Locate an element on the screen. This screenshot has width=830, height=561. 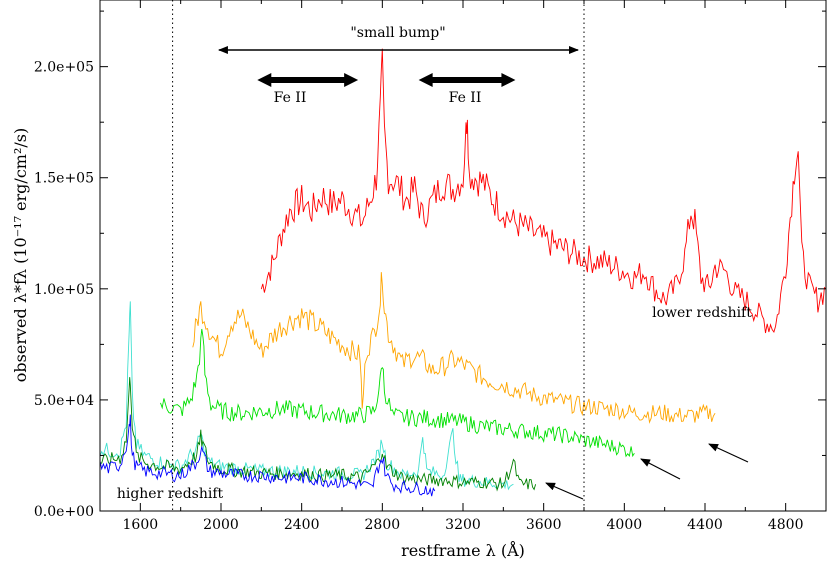
fe2-right-arrow is located at coordinates (467, 80).